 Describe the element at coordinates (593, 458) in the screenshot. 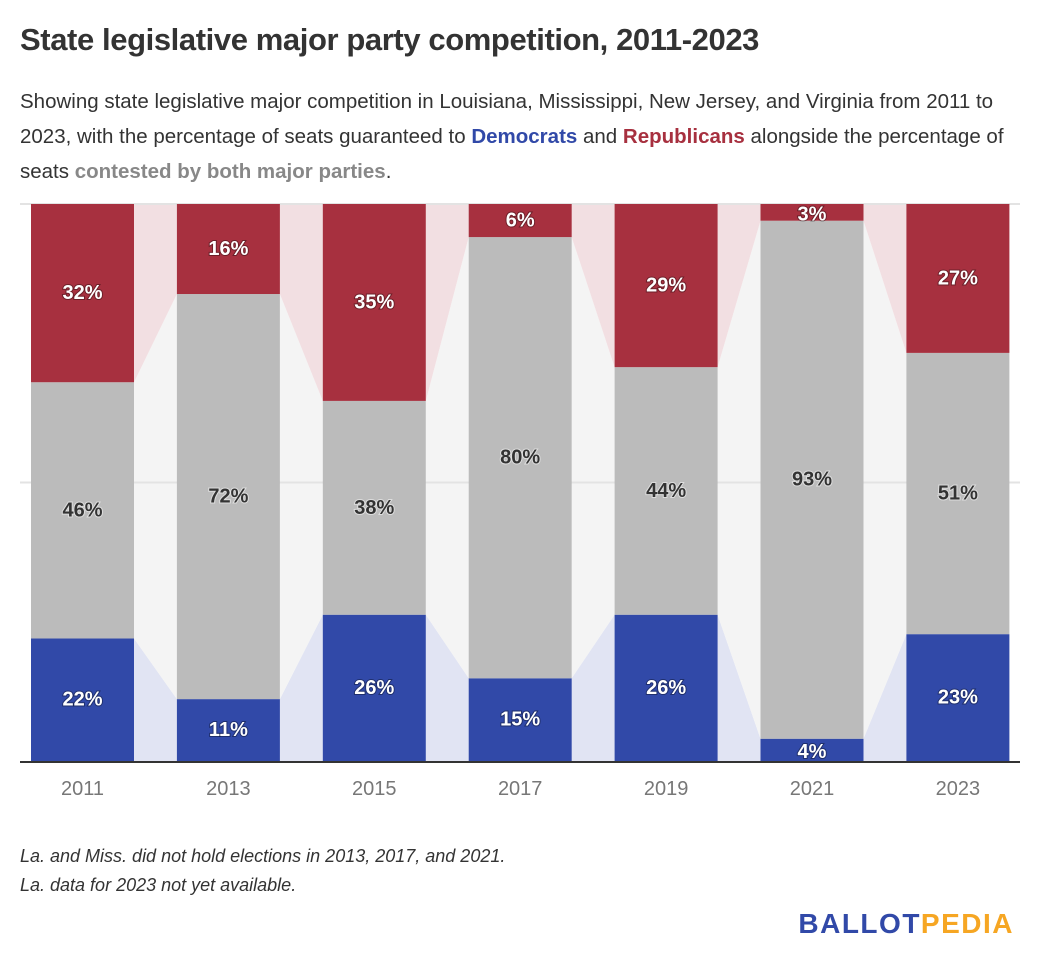

I see `band-contested-2017-2019` at that location.